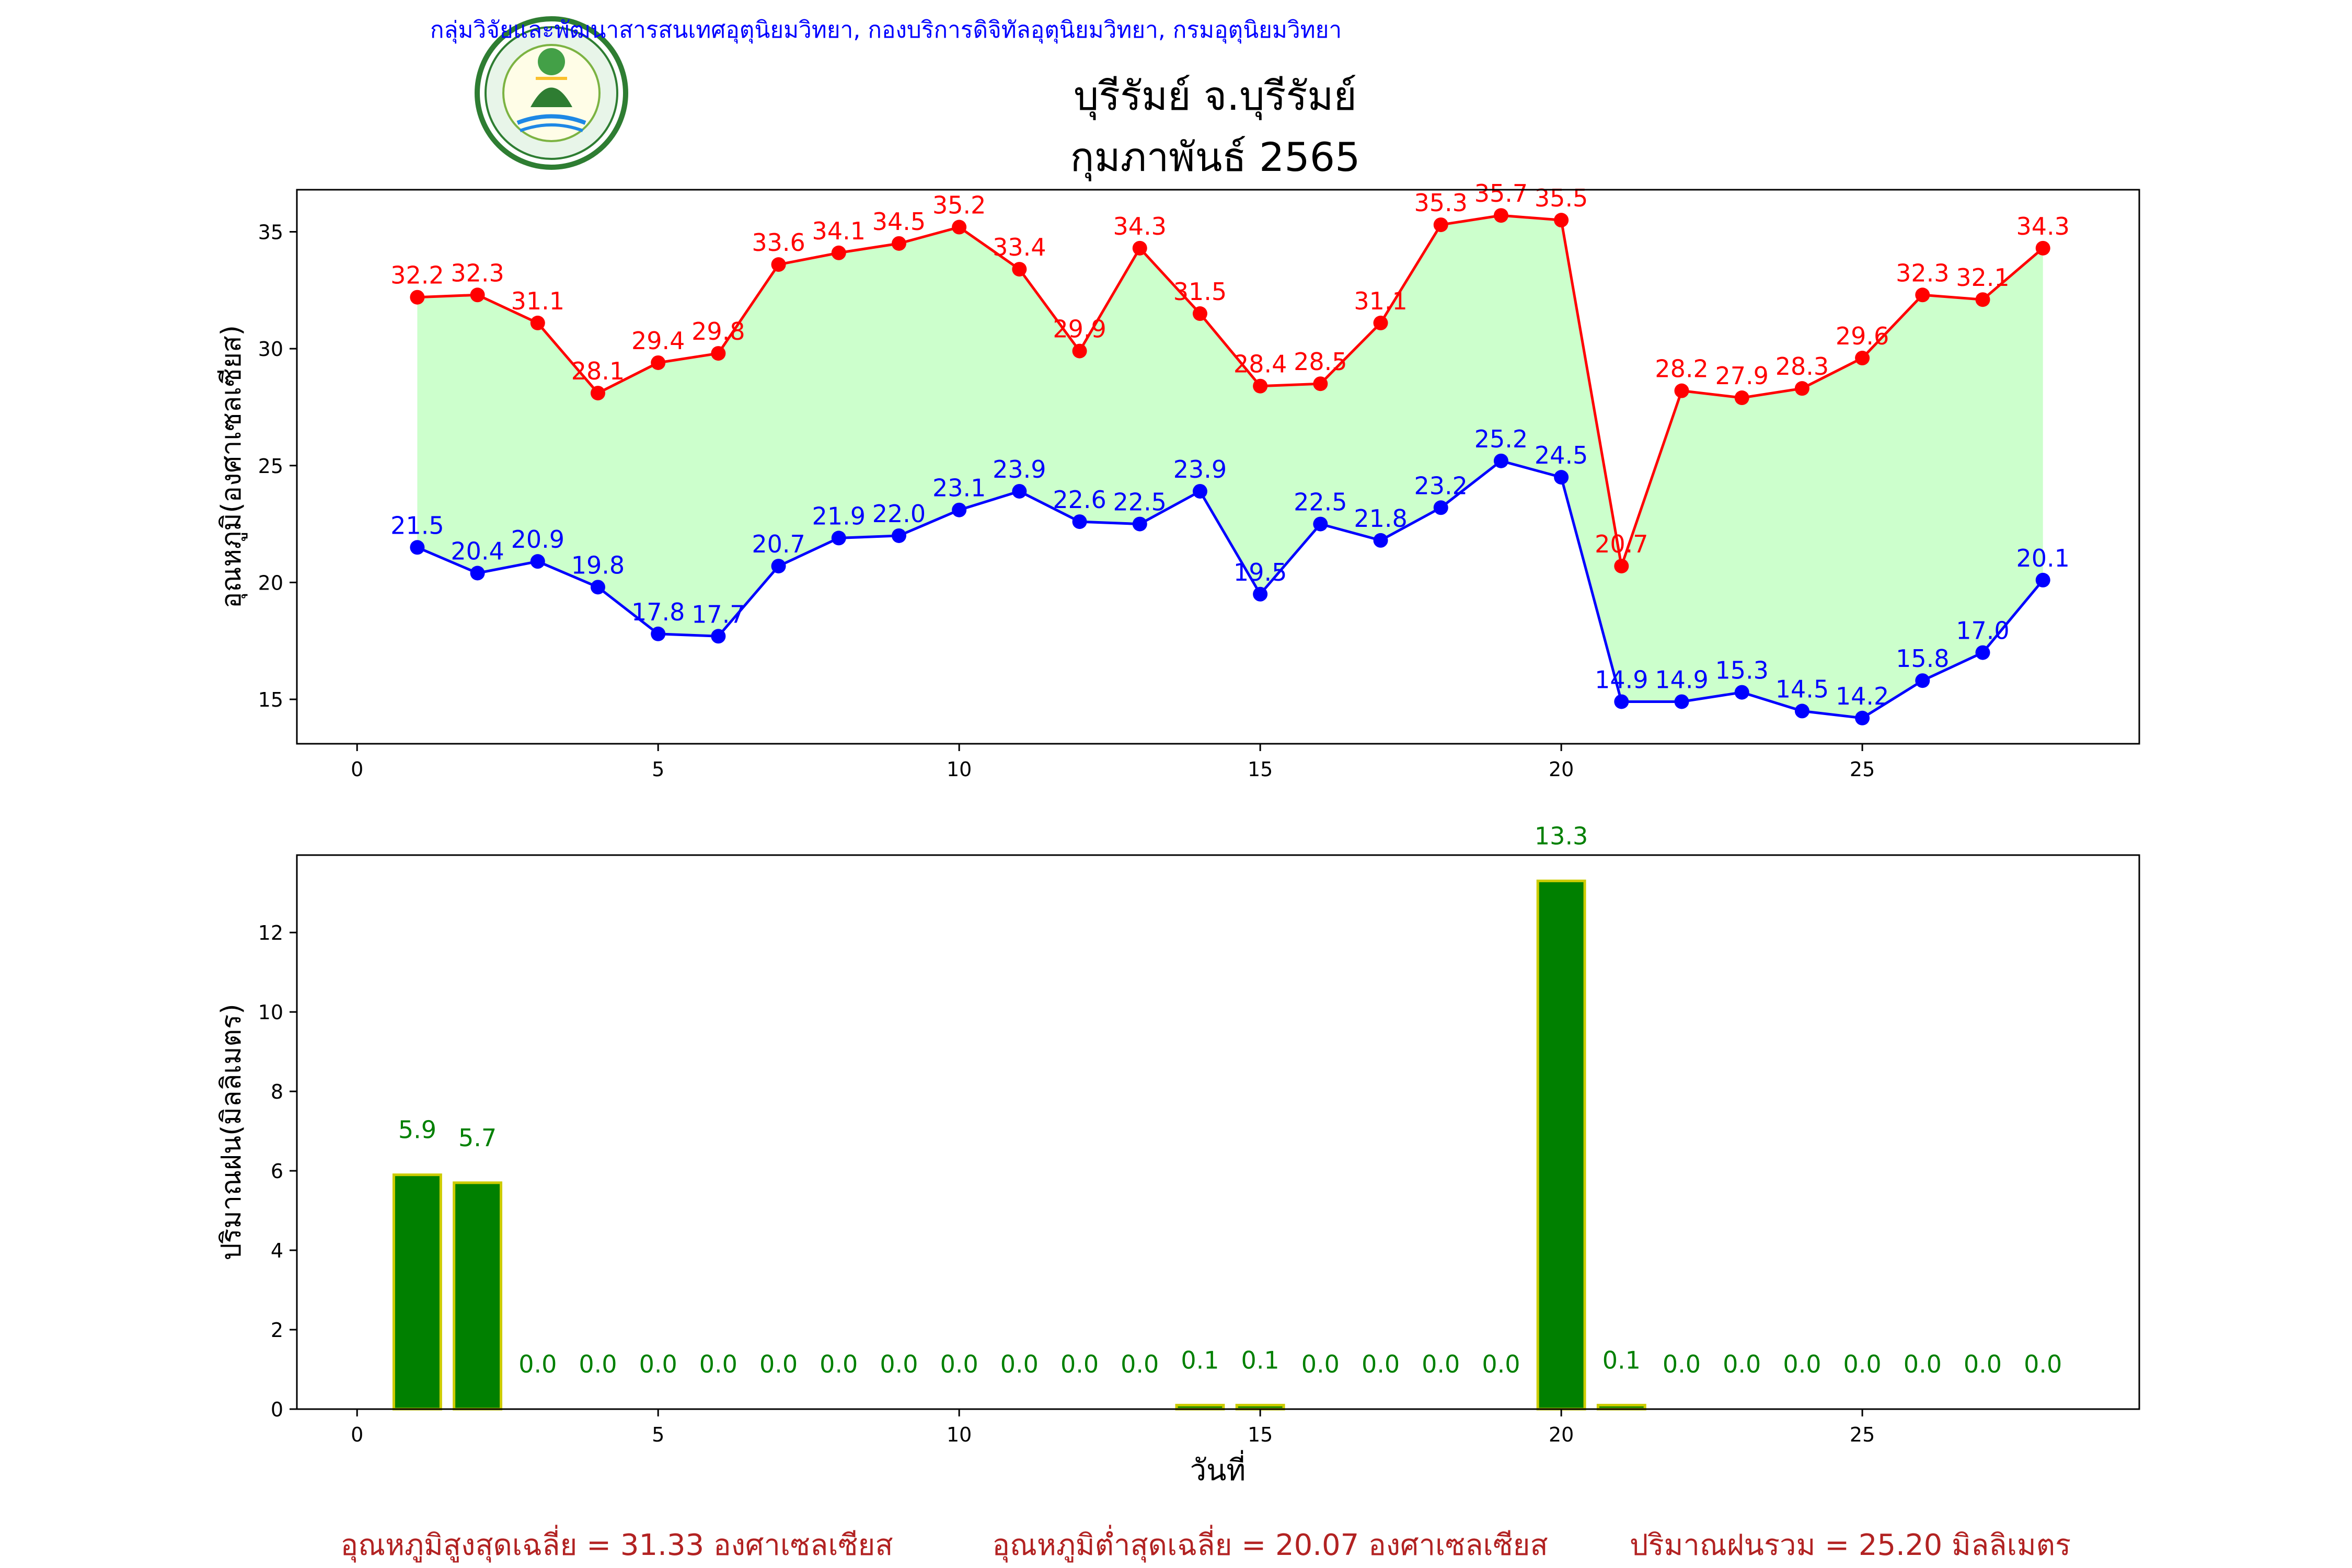 This screenshot has width=2352, height=1568. I want to click on temperature-y-ticks: 15 20 25 30 35, so click(277, 466).